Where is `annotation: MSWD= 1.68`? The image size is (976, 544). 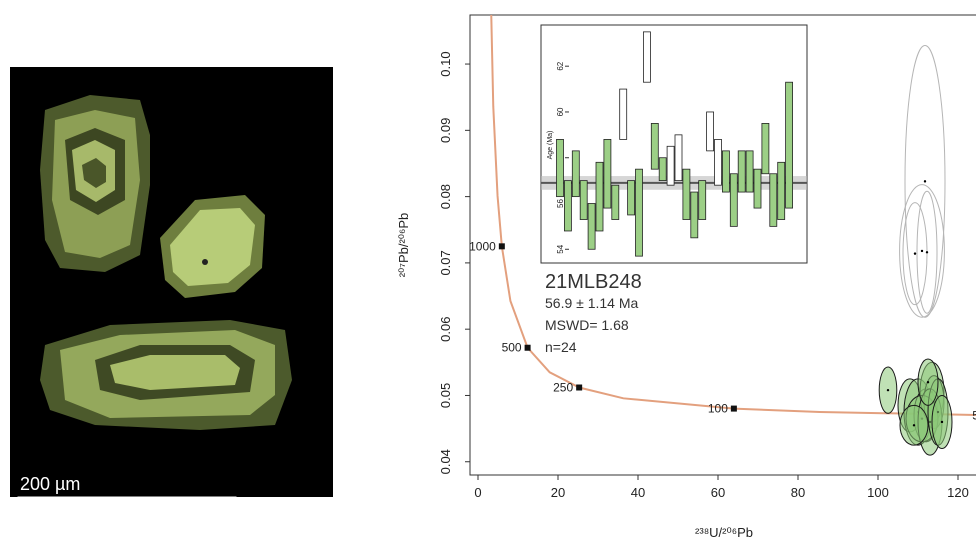
annotation: MSWD= 1.68 is located at coordinates (587, 325).